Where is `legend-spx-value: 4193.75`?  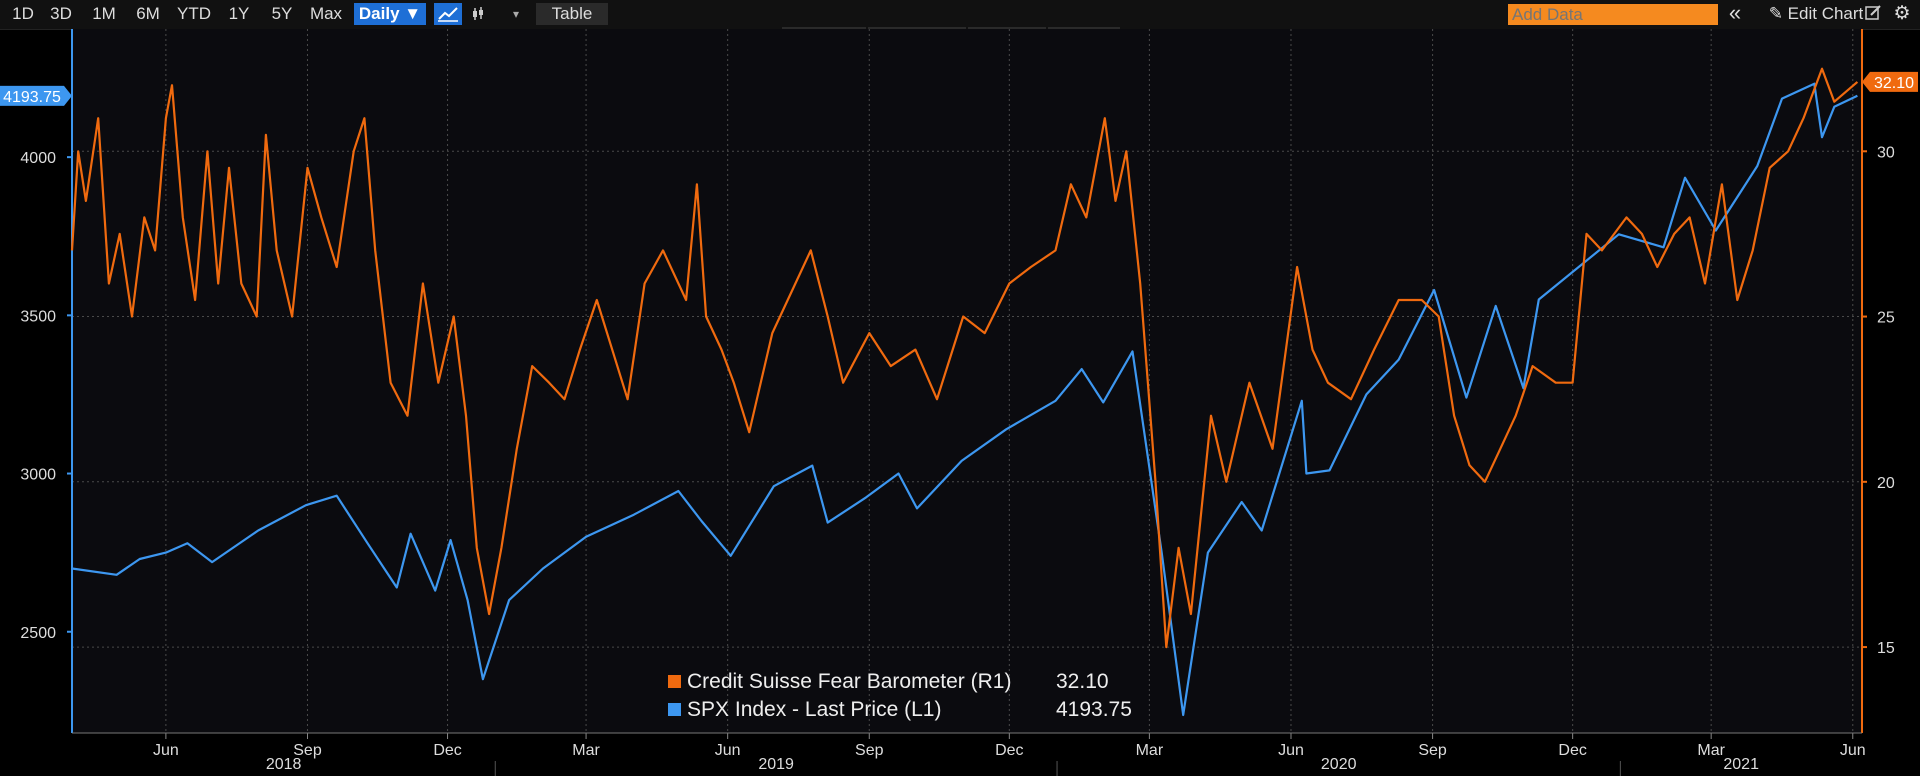
legend-spx-value: 4193.75 is located at coordinates (1094, 709).